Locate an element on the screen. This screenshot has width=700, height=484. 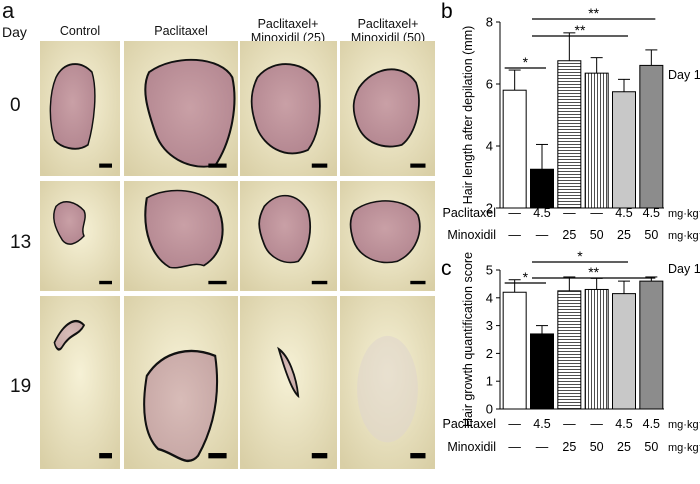
day-label-0: 0 is located at coordinates (15, 105).